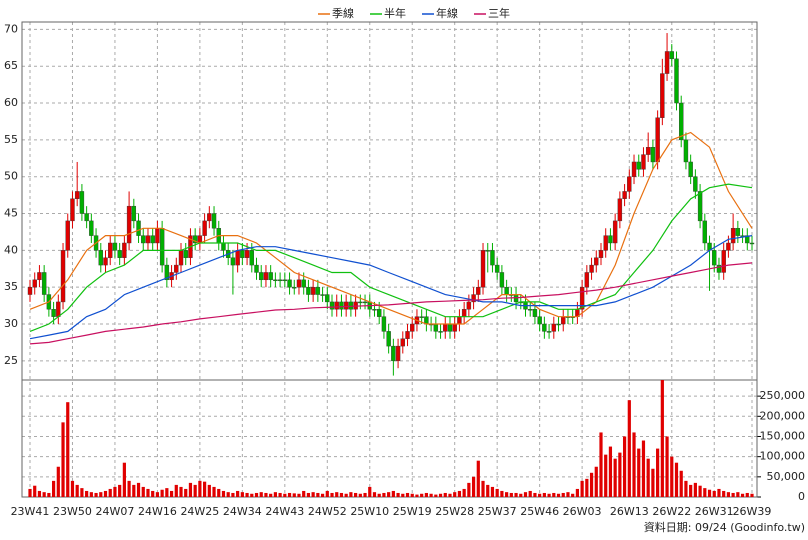  I want to click on x-tick-label: 26W22, so click(671, 511).